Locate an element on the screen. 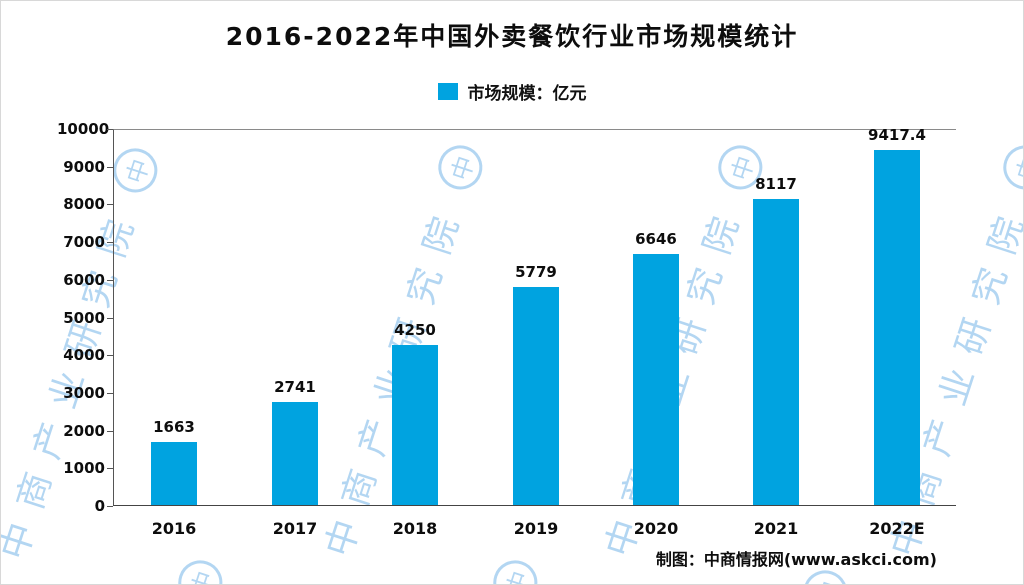 This screenshot has width=1024, height=585. y-axis-label: 2000 is located at coordinates (84, 431).